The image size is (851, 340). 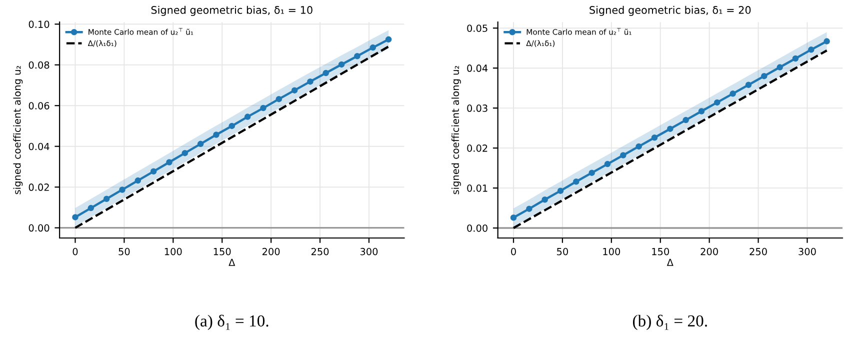 I want to click on y-tick-label: 0.08, so click(x=39, y=65).